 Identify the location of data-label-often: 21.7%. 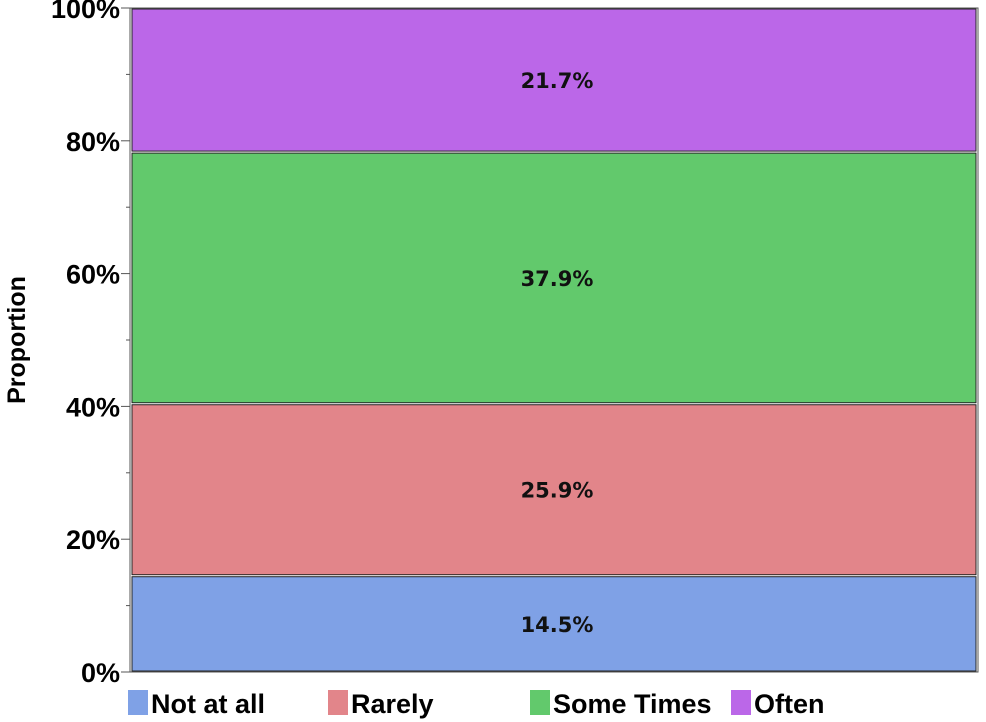
(557, 81).